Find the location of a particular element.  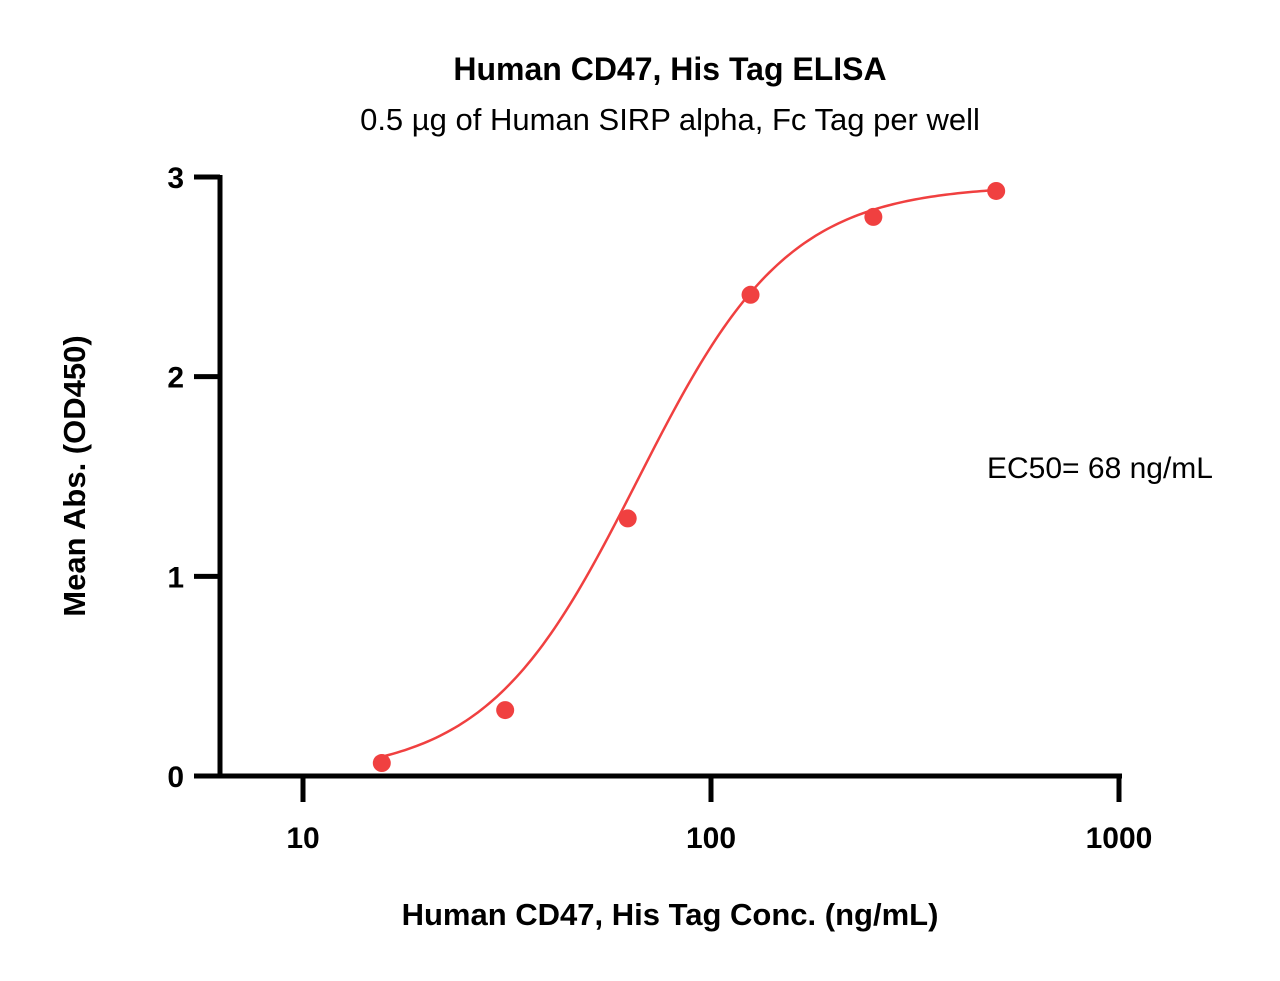

x-tick-label: 10 is located at coordinates (302, 838).